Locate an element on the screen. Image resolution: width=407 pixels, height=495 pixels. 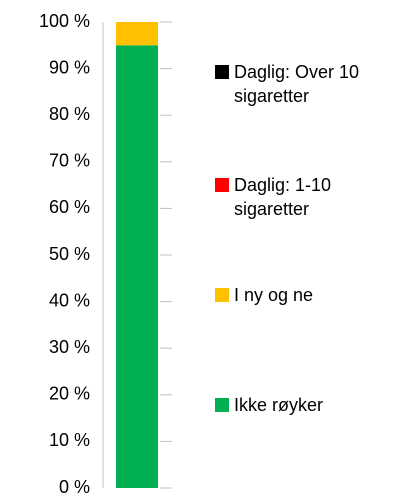
legend-item: Daglig: 1-10 sigaretter is located at coordinates (305, 197).